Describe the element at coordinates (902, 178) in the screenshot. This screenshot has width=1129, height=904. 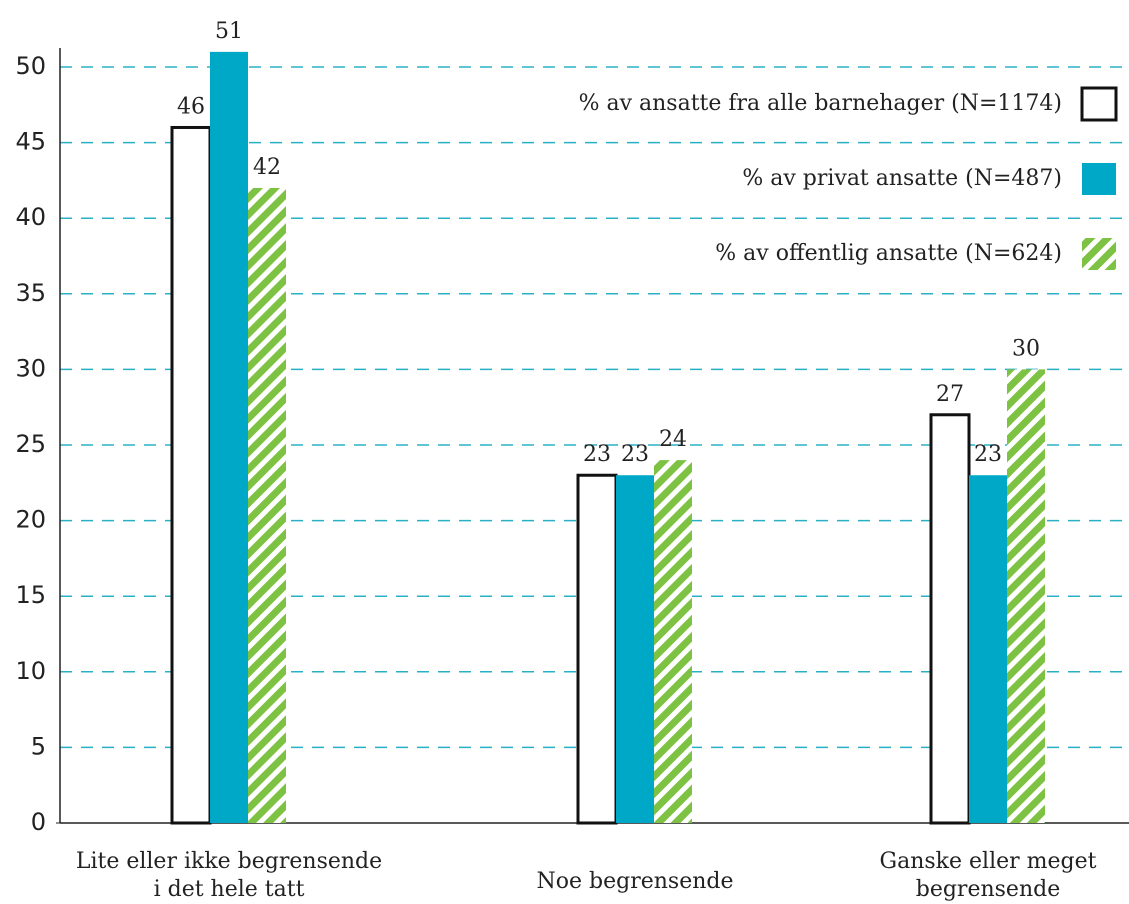
I see `legend-label: % av privat ansatte (N=487)` at that location.